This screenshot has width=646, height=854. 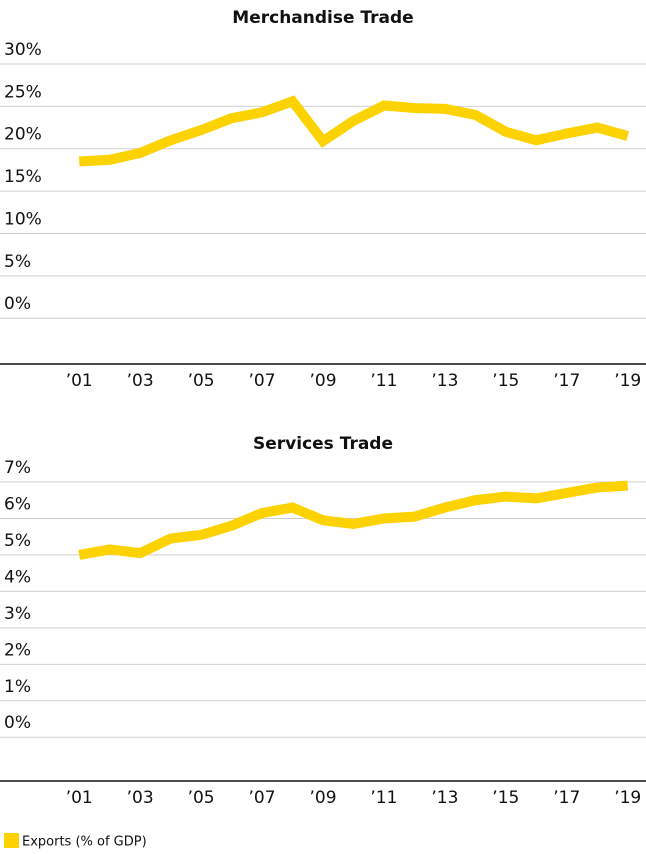 I want to click on y-tick-label: 6%, so click(x=17, y=504).